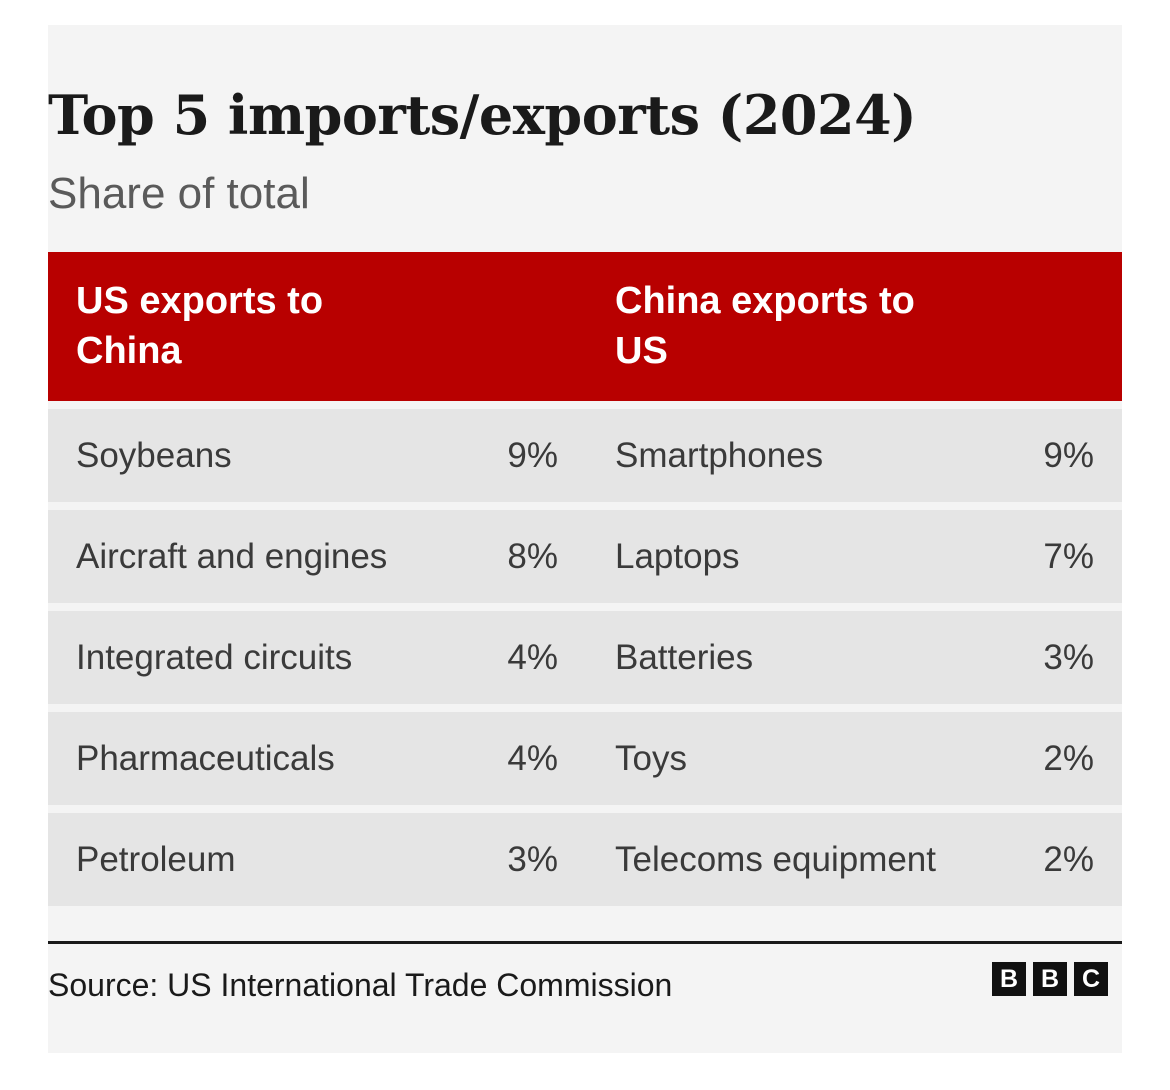  I want to click on bbc-logo: B B C, so click(1050, 979).